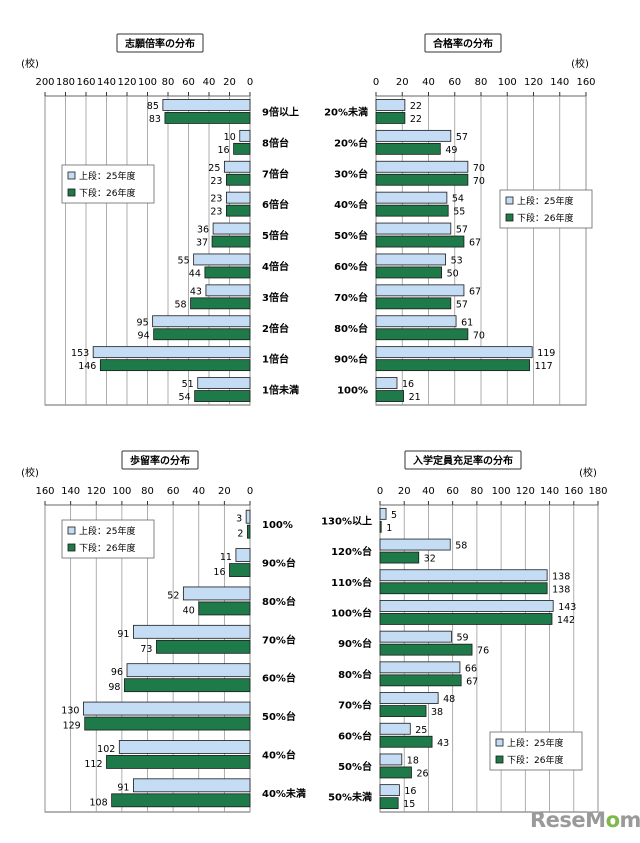 Image resolution: width=640 pixels, height=843 pixels. What do you see at coordinates (467, 322) in the screenshot?
I see `data-label: 61` at bounding box center [467, 322].